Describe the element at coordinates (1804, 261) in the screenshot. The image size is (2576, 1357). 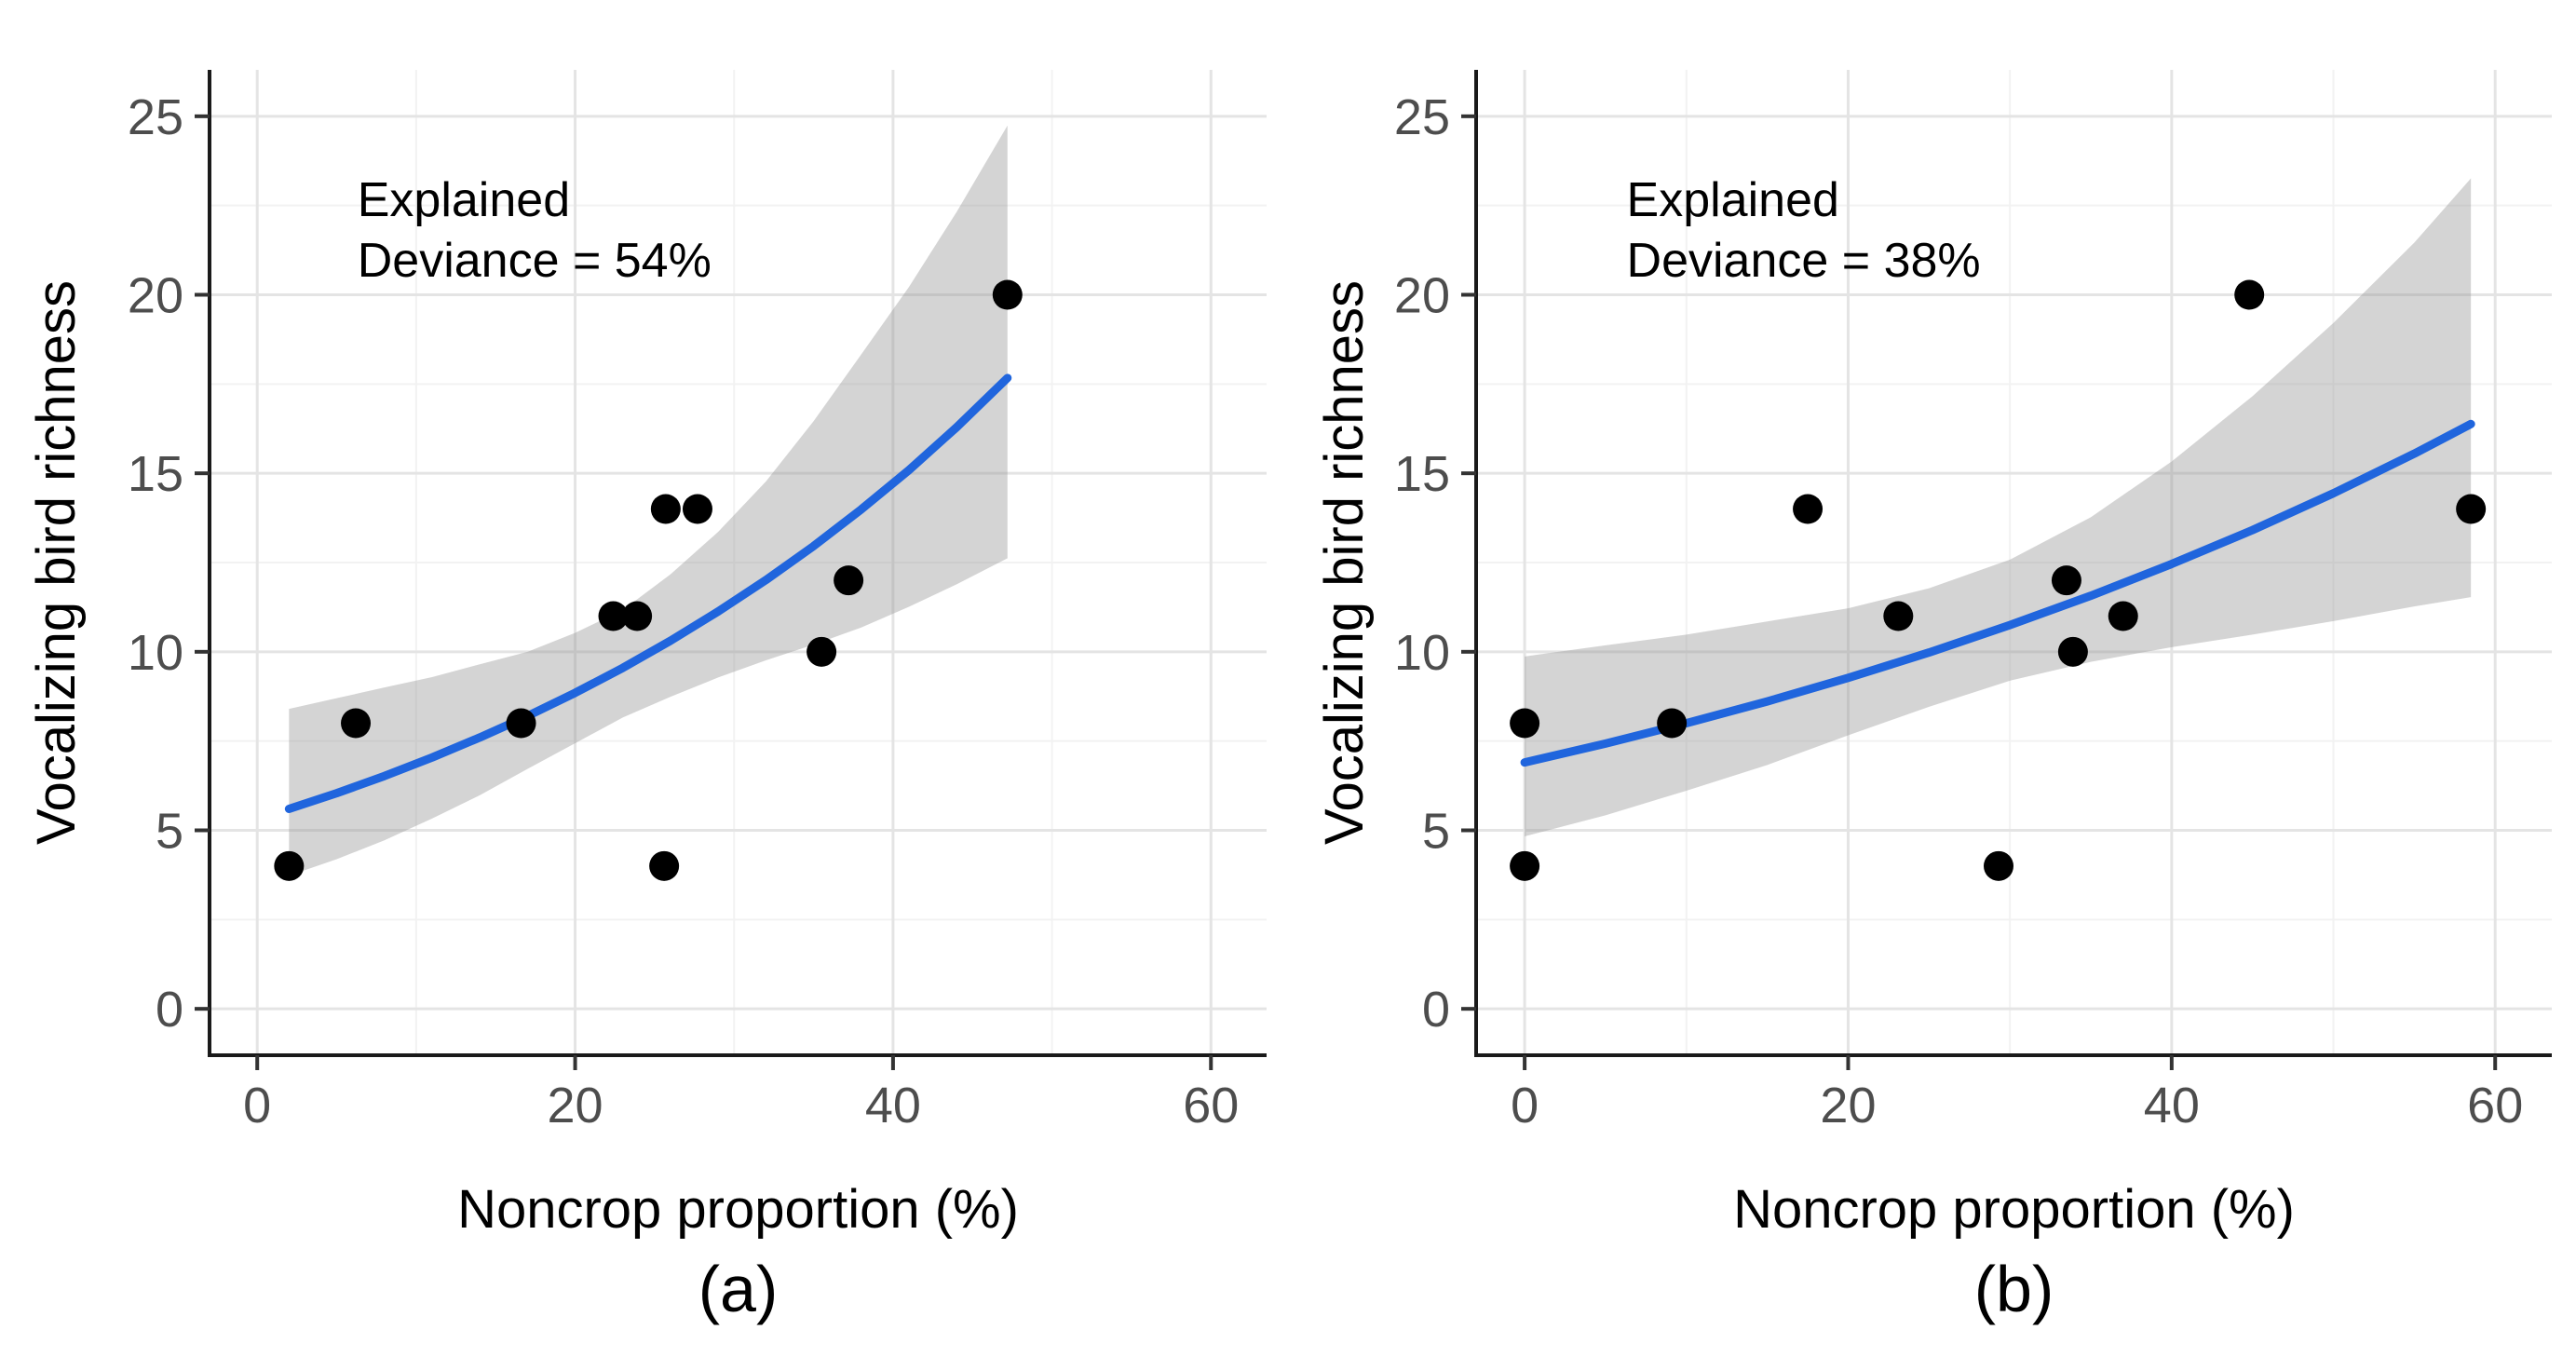
I see `explained-deviance-annotation-line: Deviance = 38%` at that location.